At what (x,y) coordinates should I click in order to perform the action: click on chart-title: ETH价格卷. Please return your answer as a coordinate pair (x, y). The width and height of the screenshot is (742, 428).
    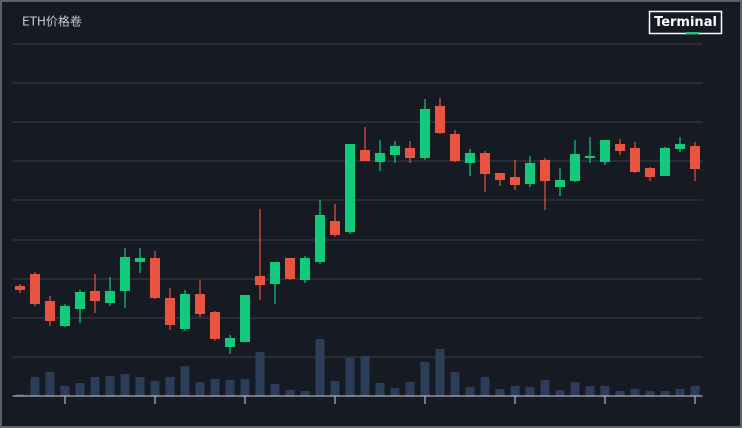
    Looking at the image, I should click on (52, 21).